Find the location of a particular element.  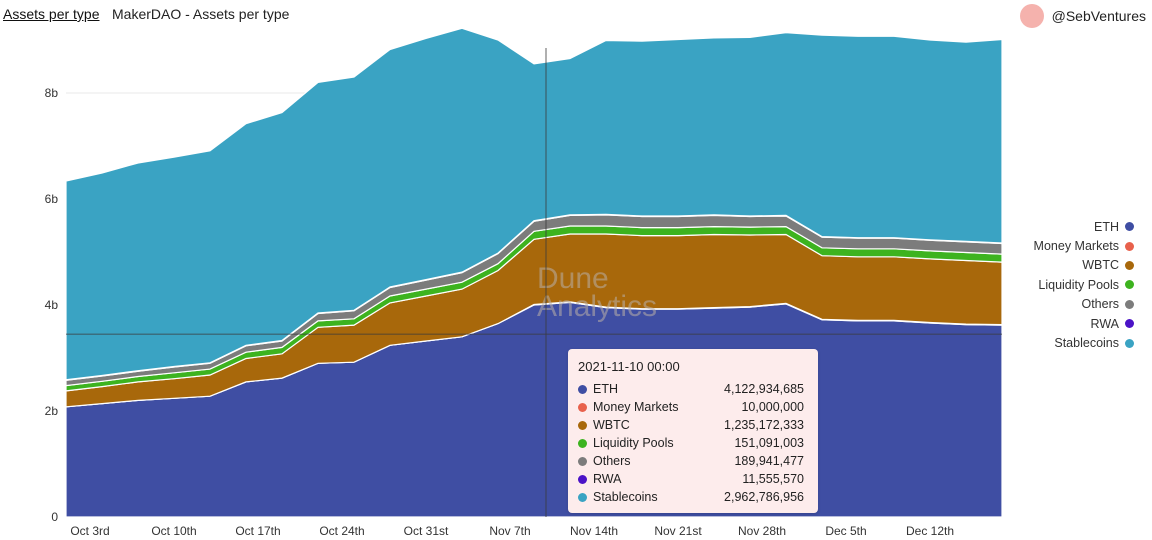

legend-label: Liquidity Pools is located at coordinates (1078, 284).